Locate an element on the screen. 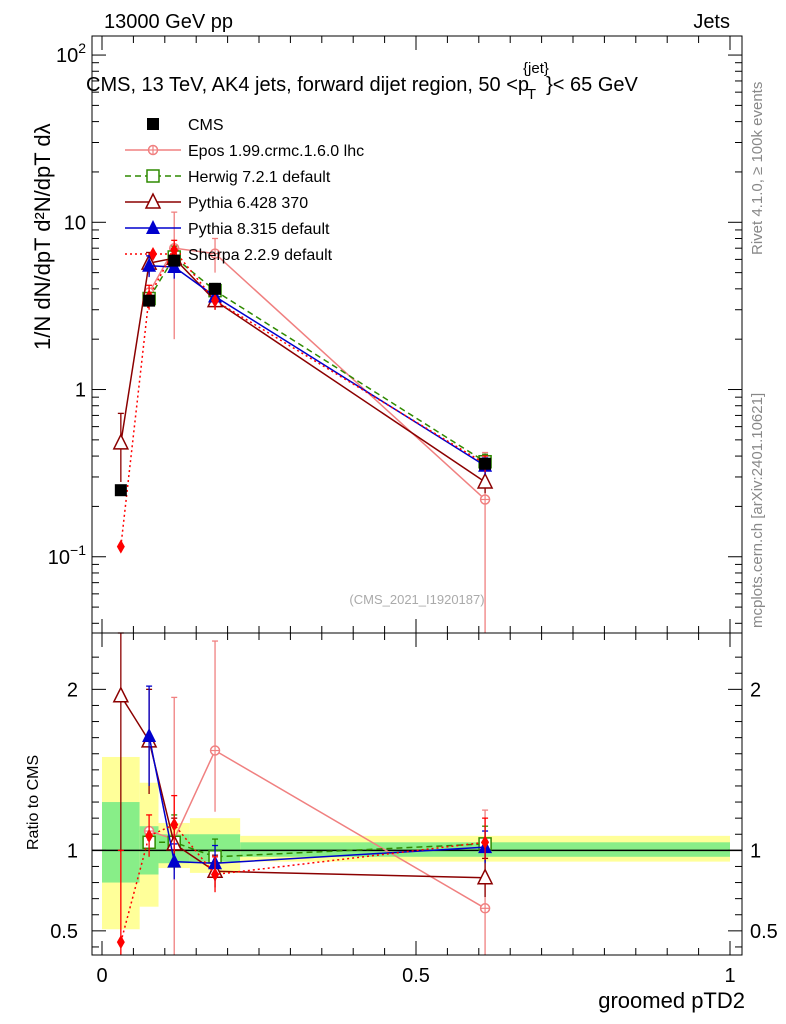 This screenshot has height=1024, width=786. plot-title-sup: {jet} is located at coordinates (536, 68).